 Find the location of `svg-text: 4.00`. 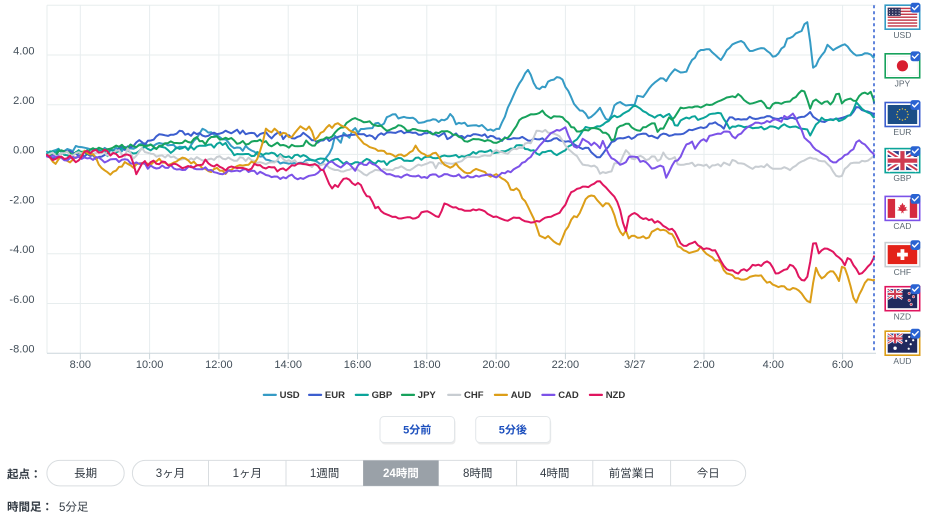

svg-text: 4.00 is located at coordinates (23, 51).